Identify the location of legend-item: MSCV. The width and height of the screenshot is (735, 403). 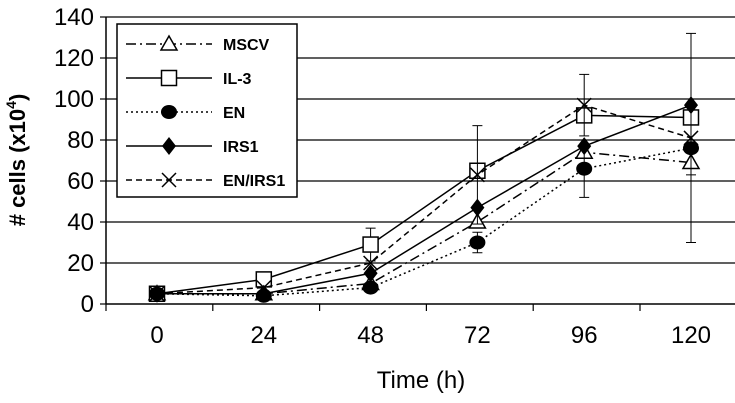
(198, 44).